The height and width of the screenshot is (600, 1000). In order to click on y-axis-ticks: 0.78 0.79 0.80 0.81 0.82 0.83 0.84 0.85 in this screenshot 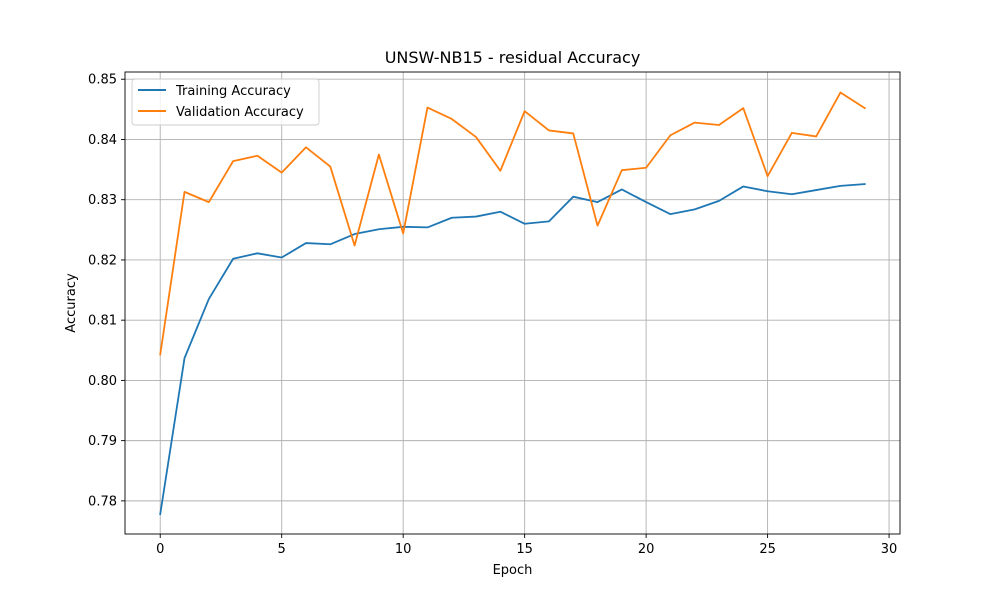, I will do `click(106, 291)`.